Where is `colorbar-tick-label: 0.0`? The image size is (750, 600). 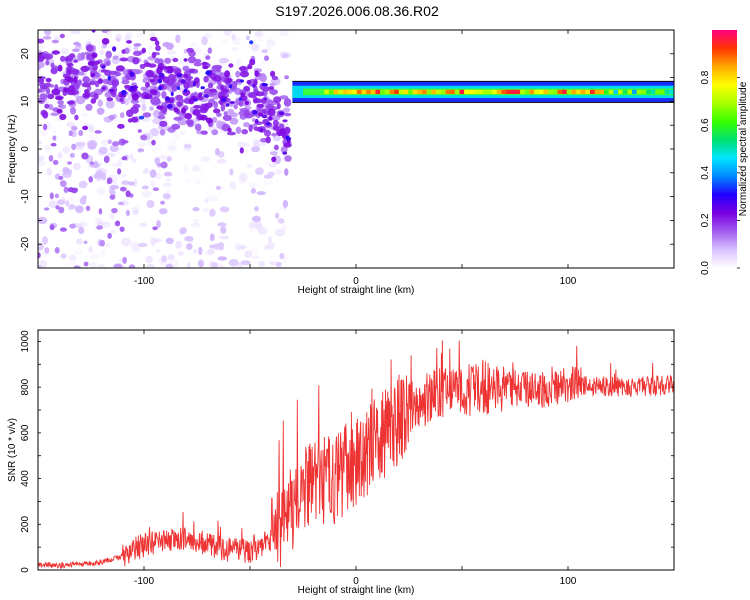
colorbar-tick-label: 0.0 is located at coordinates (705, 268).